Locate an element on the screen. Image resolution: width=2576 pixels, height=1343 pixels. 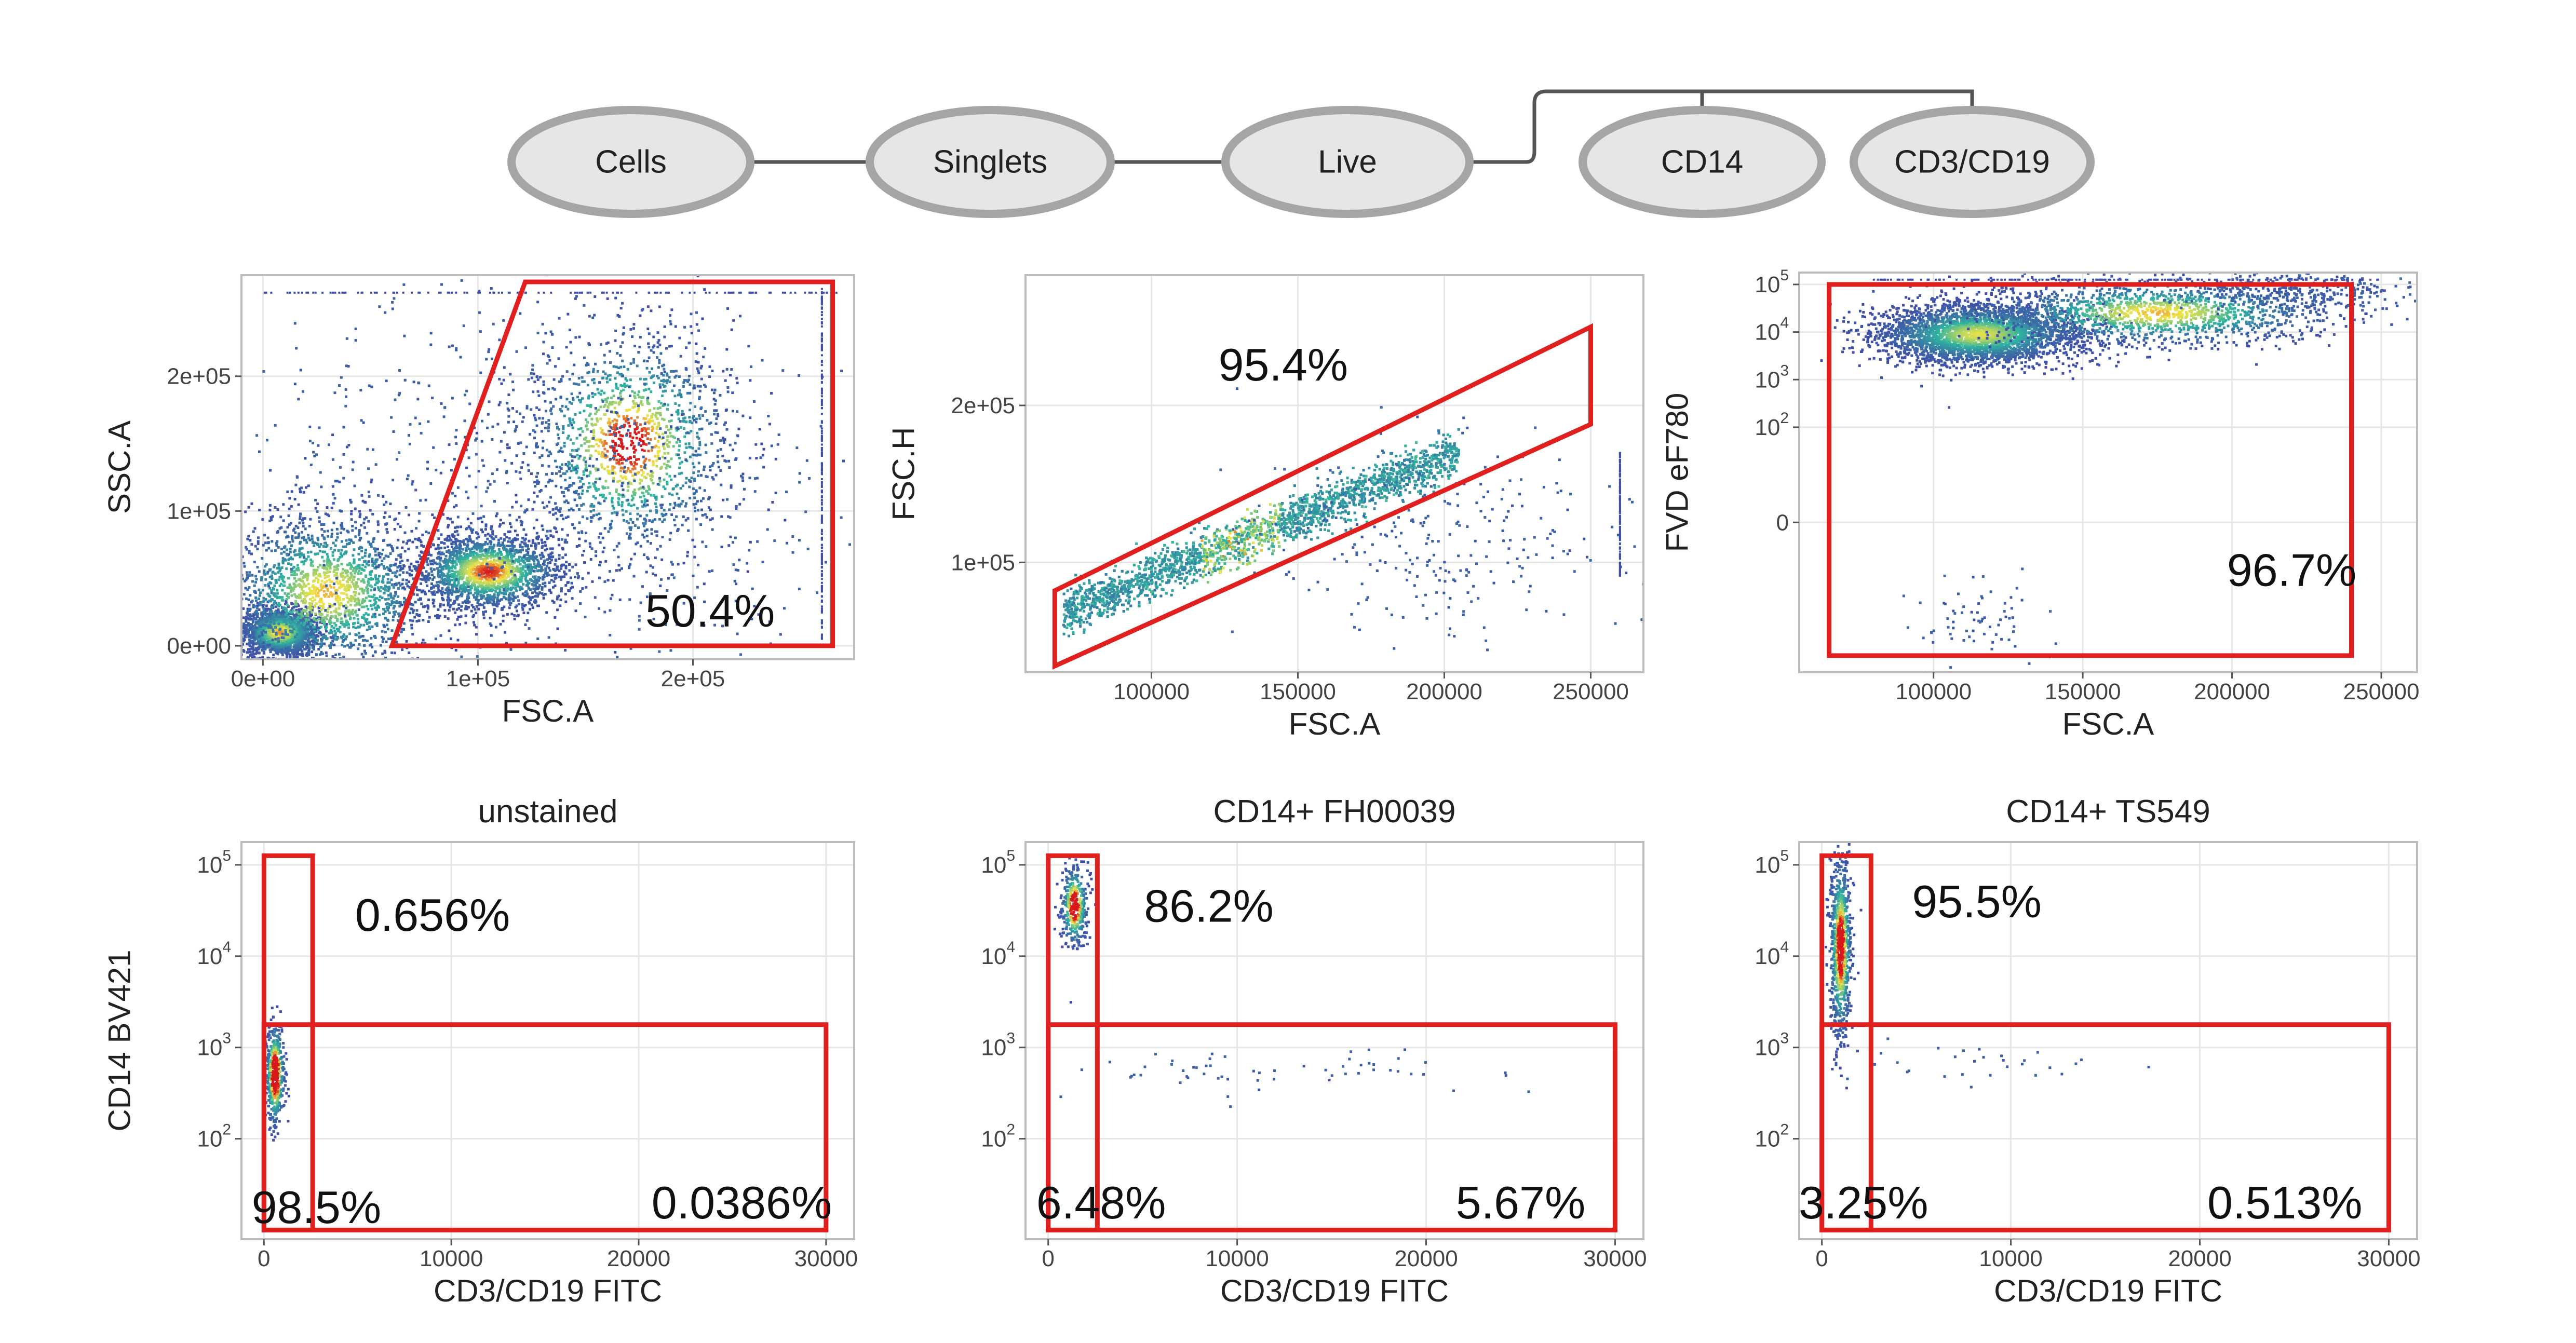
node-cd14: CD14 is located at coordinates (1702, 162).